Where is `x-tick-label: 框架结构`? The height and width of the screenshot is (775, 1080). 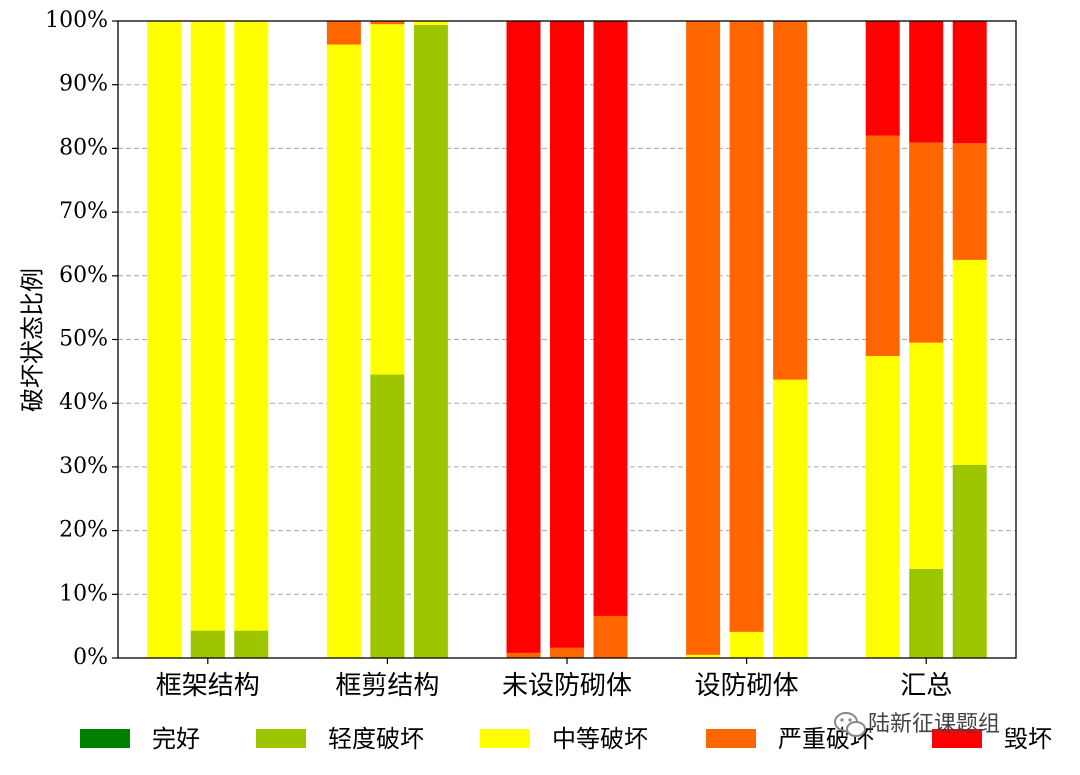 x-tick-label: 框架结构 is located at coordinates (208, 686).